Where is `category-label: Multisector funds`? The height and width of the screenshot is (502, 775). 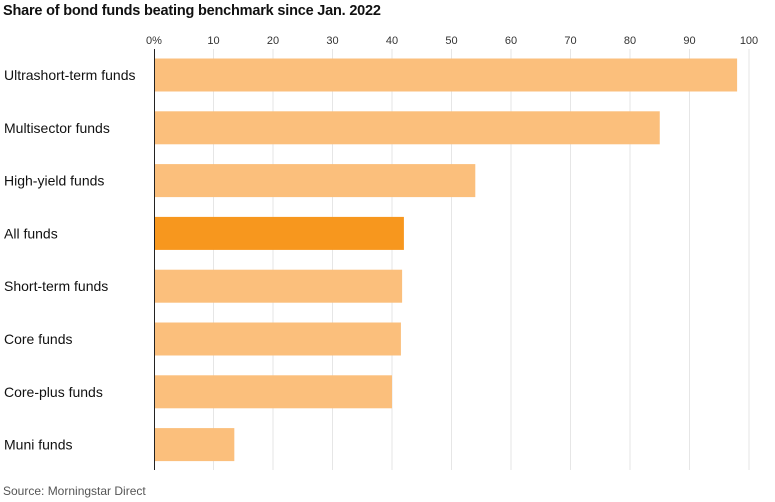
category-label: Multisector funds is located at coordinates (57, 128).